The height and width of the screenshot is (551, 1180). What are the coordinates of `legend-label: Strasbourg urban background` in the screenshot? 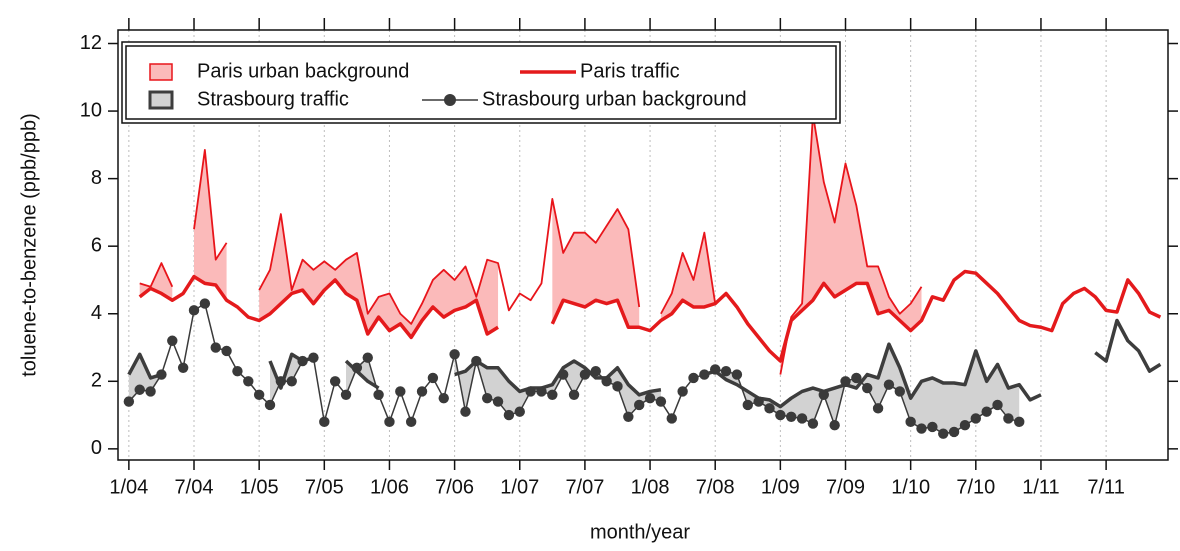 It's located at (614, 99).